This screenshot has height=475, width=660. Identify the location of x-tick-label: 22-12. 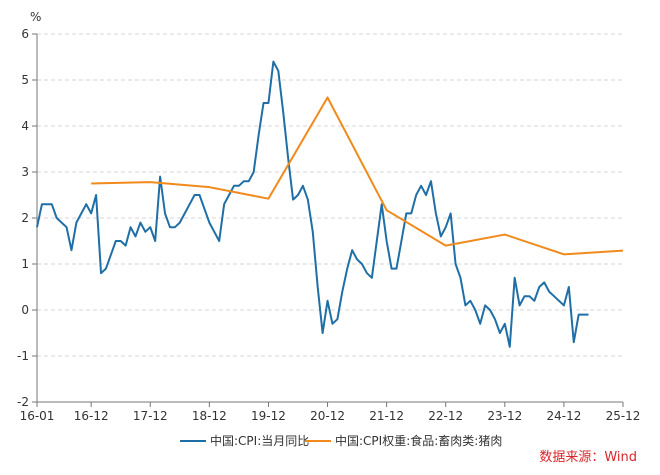
(445, 416).